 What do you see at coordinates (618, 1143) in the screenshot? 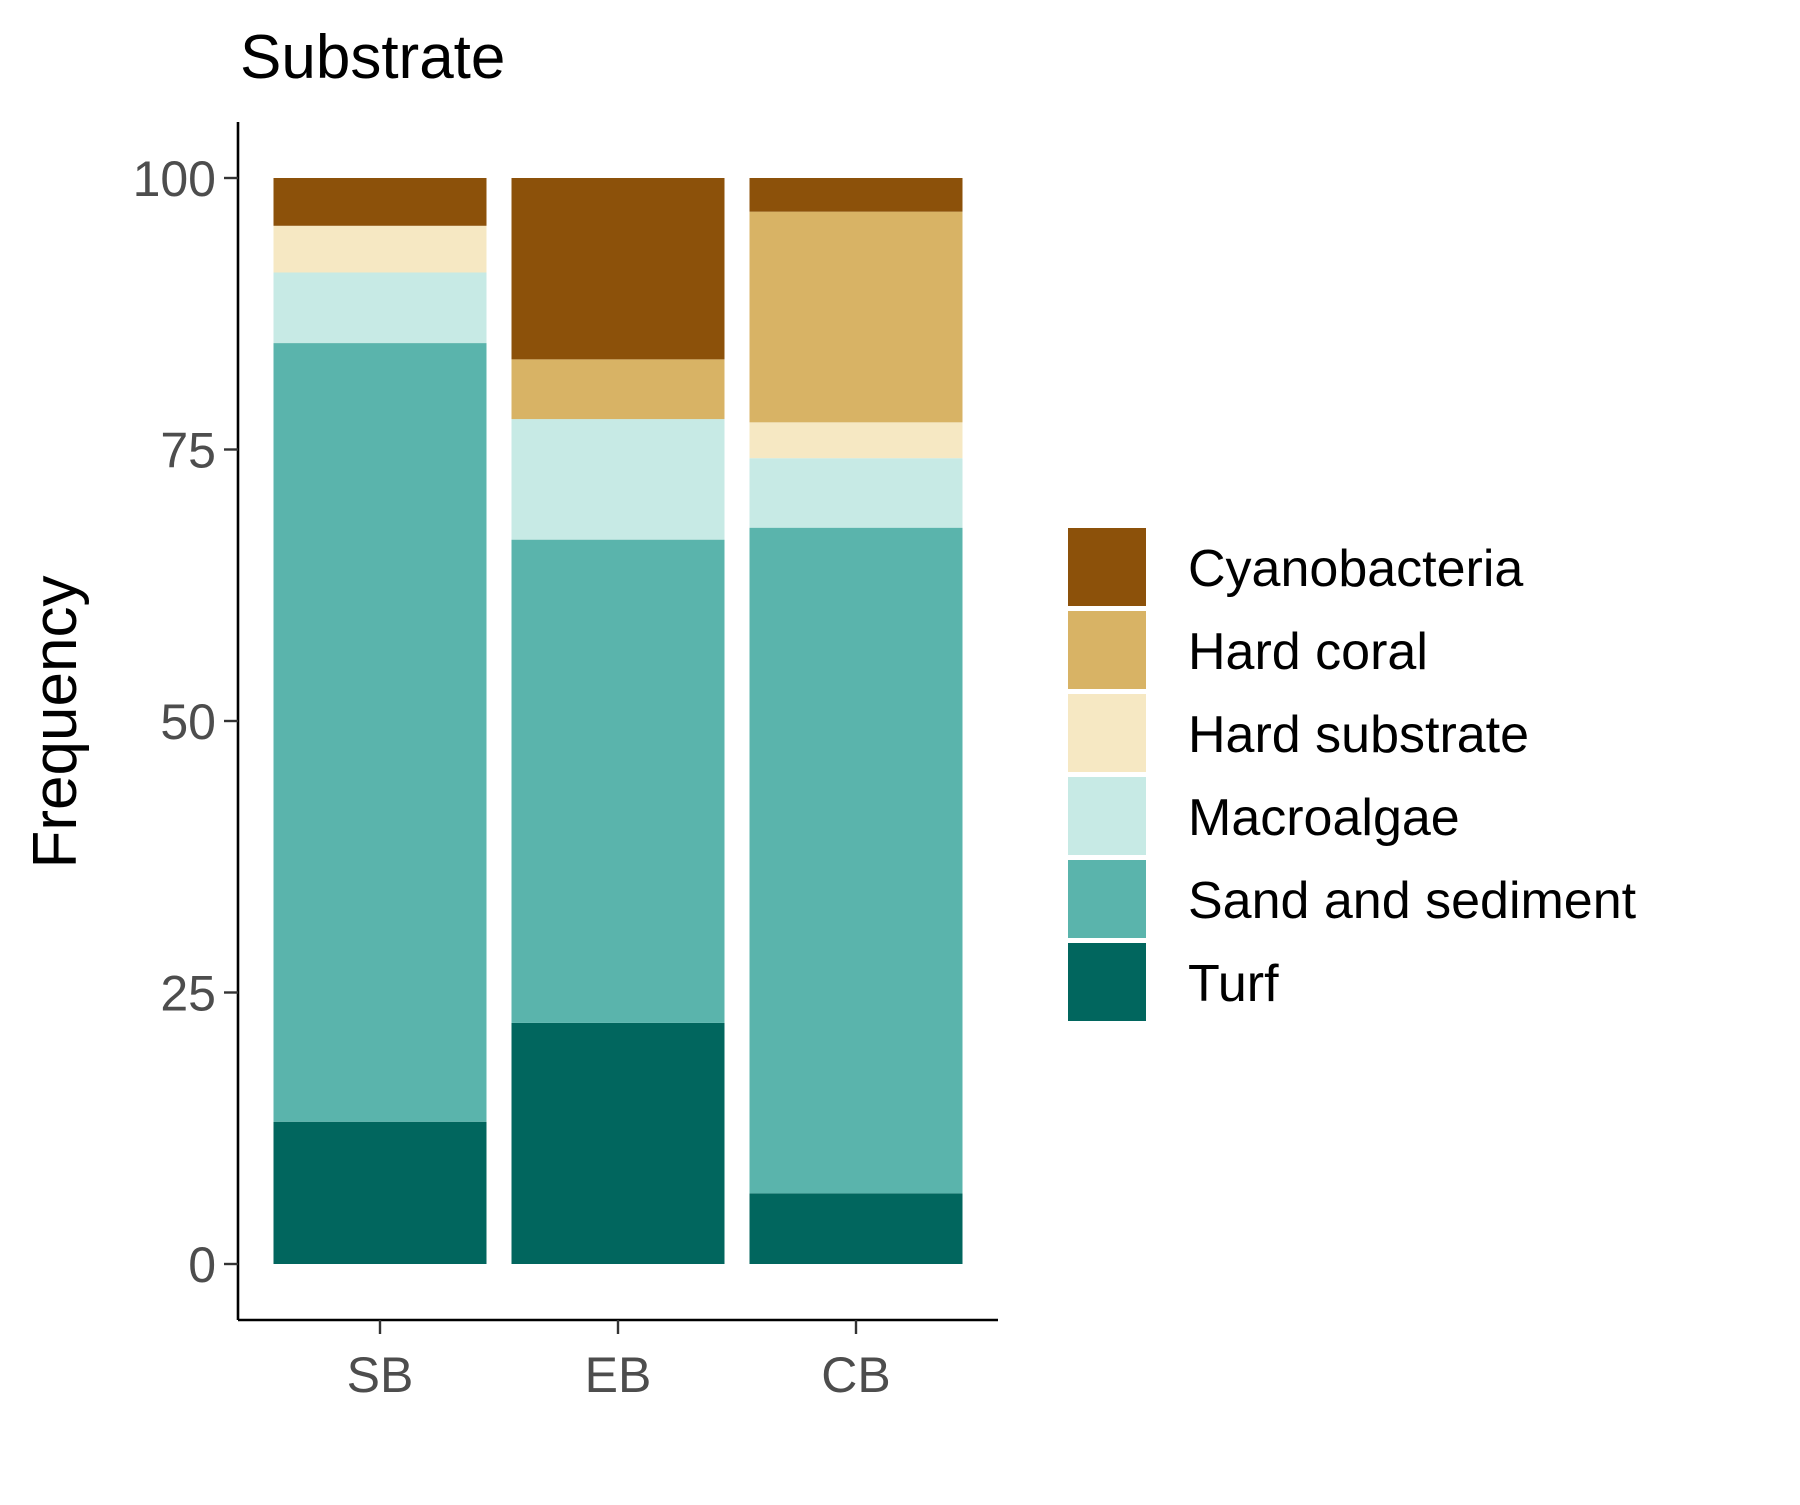
I see `bar-eb-turf` at bounding box center [618, 1143].